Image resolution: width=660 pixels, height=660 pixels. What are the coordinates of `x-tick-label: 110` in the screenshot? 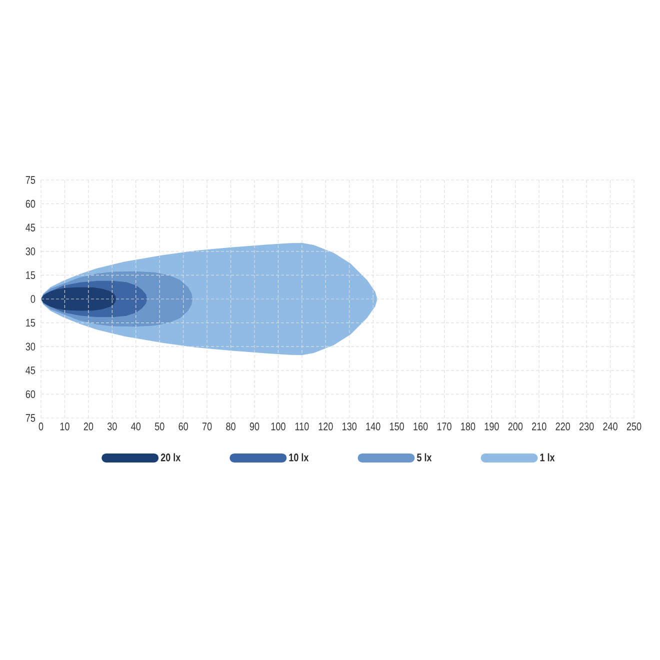 It's located at (302, 426).